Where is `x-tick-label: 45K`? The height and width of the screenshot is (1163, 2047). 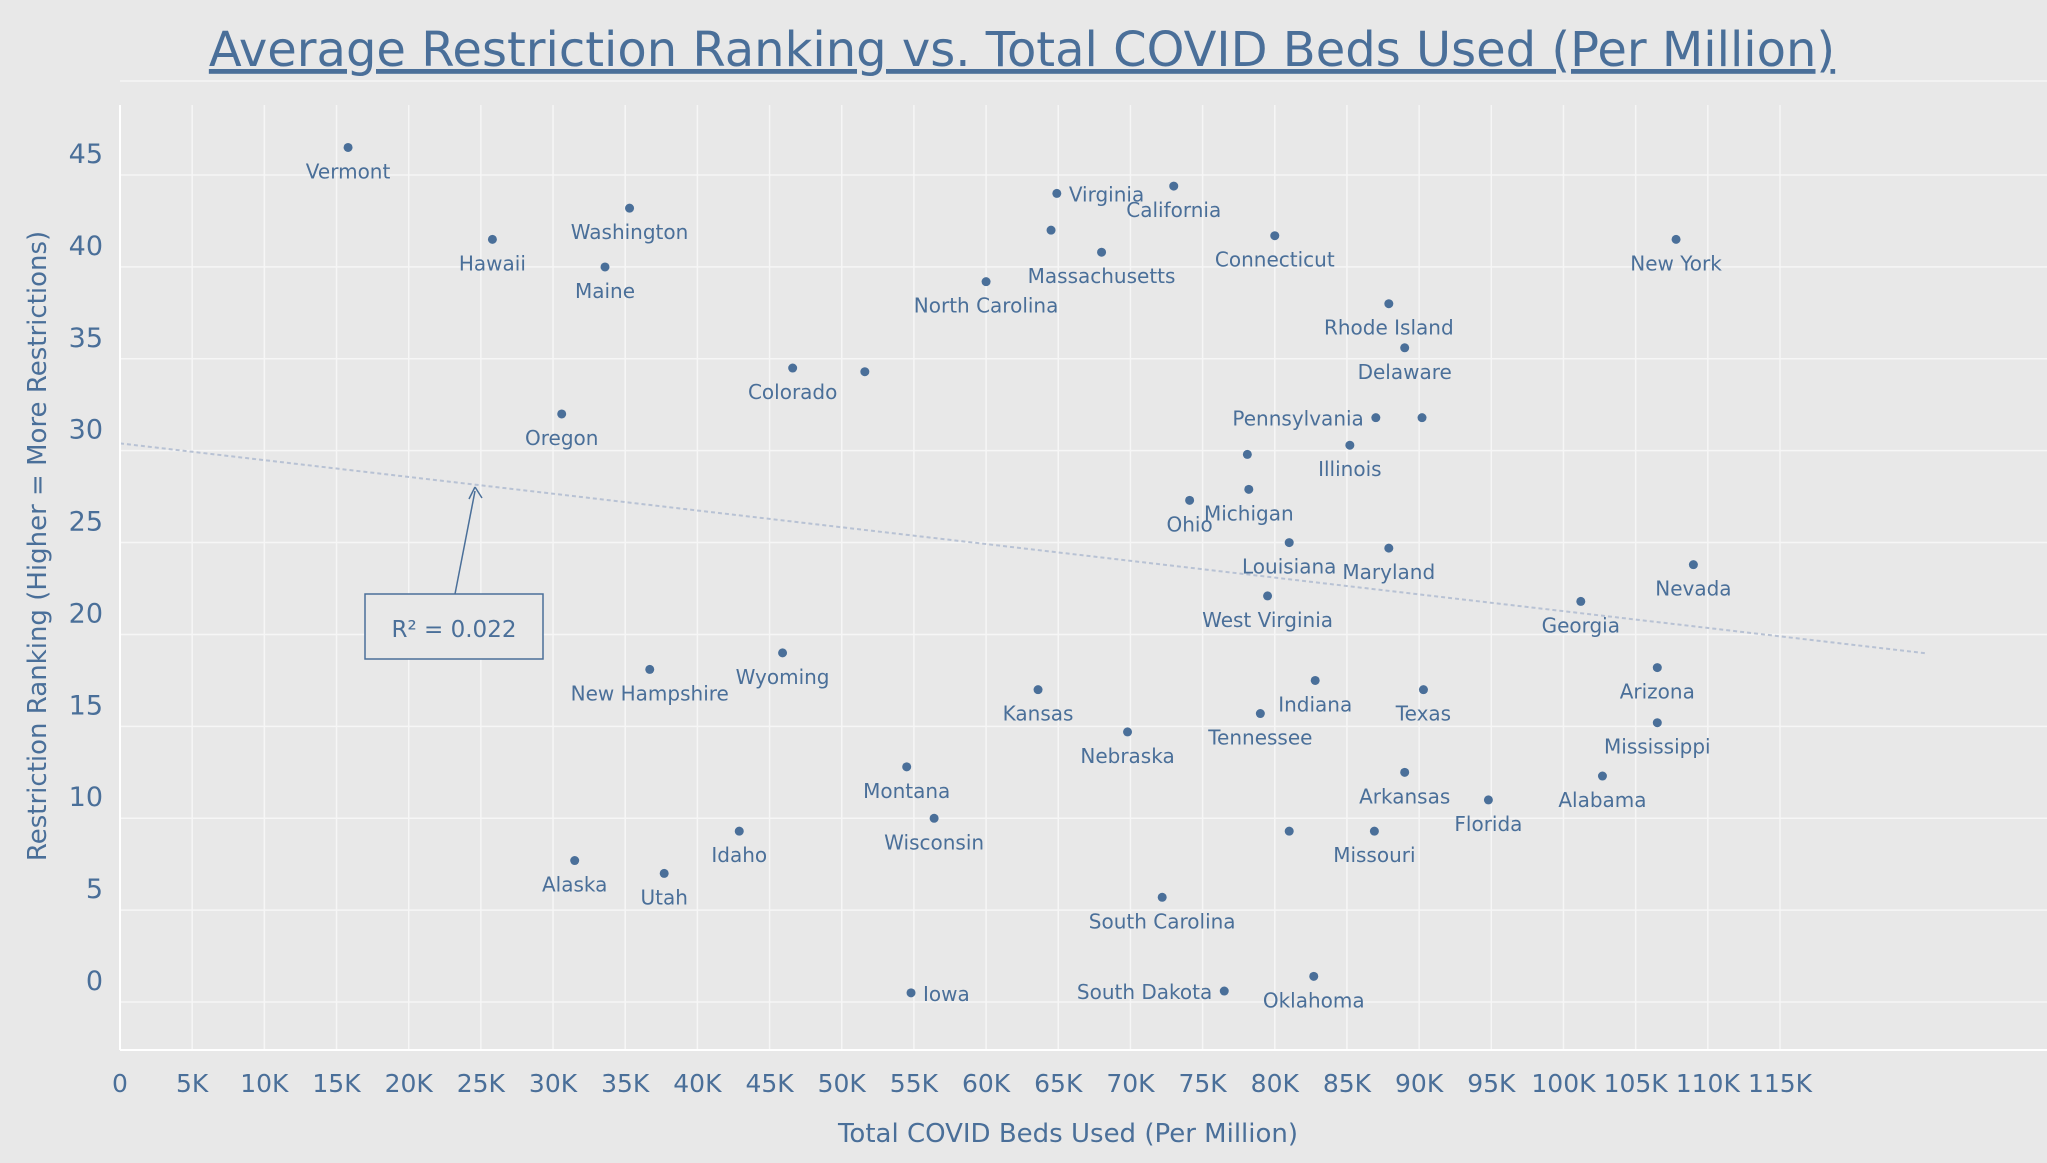 x-tick-label: 45K is located at coordinates (769, 1083).